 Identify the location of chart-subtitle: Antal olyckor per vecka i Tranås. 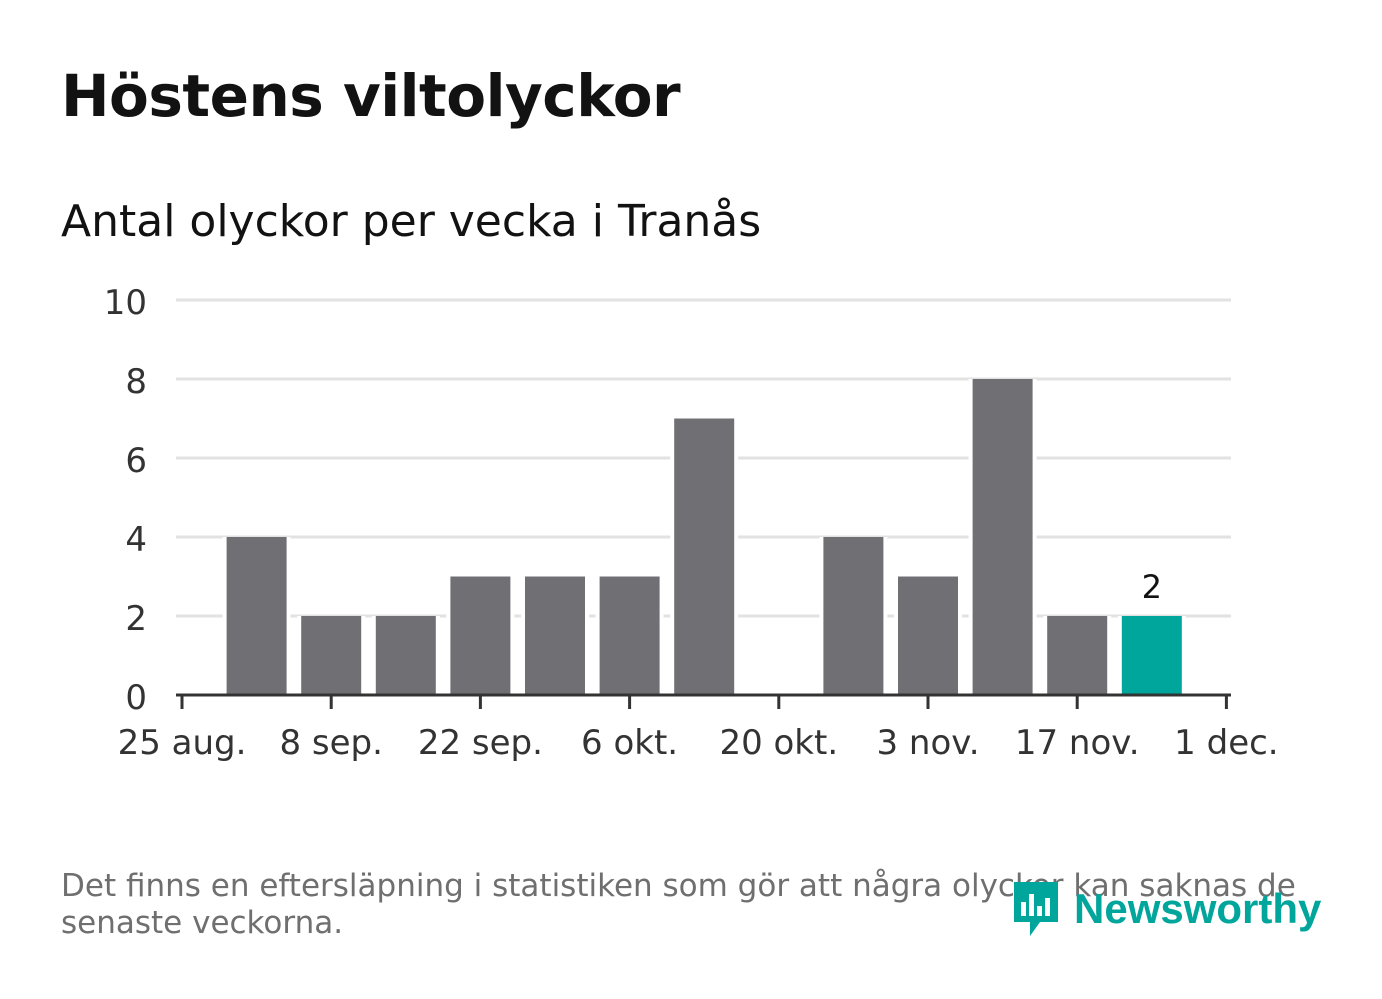
(411, 221).